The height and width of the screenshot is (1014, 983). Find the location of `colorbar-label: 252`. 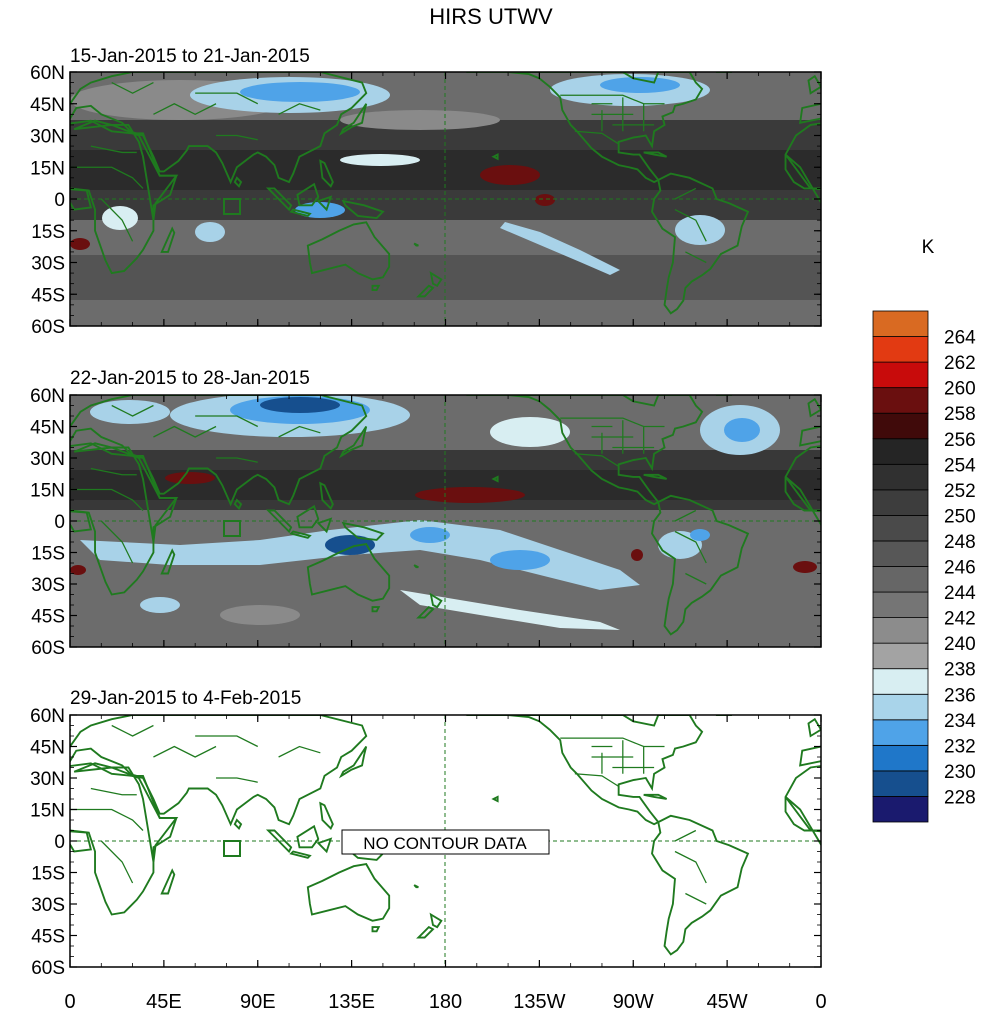

colorbar-label: 252 is located at coordinates (960, 491).